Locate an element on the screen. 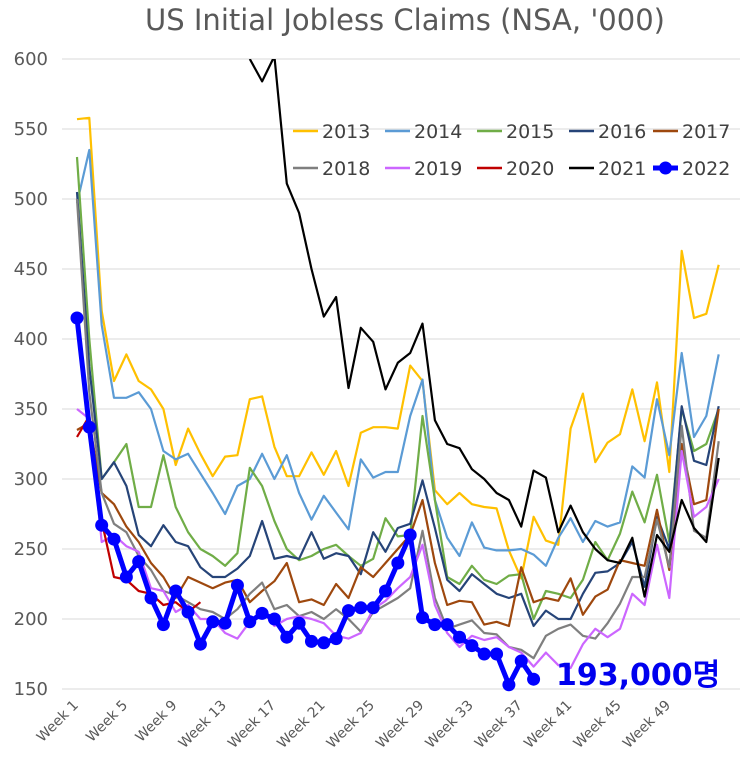 This screenshot has height=764, width=743. chart-title: US Initial Jobless Claims (NSA, '000) is located at coordinates (405, 20).